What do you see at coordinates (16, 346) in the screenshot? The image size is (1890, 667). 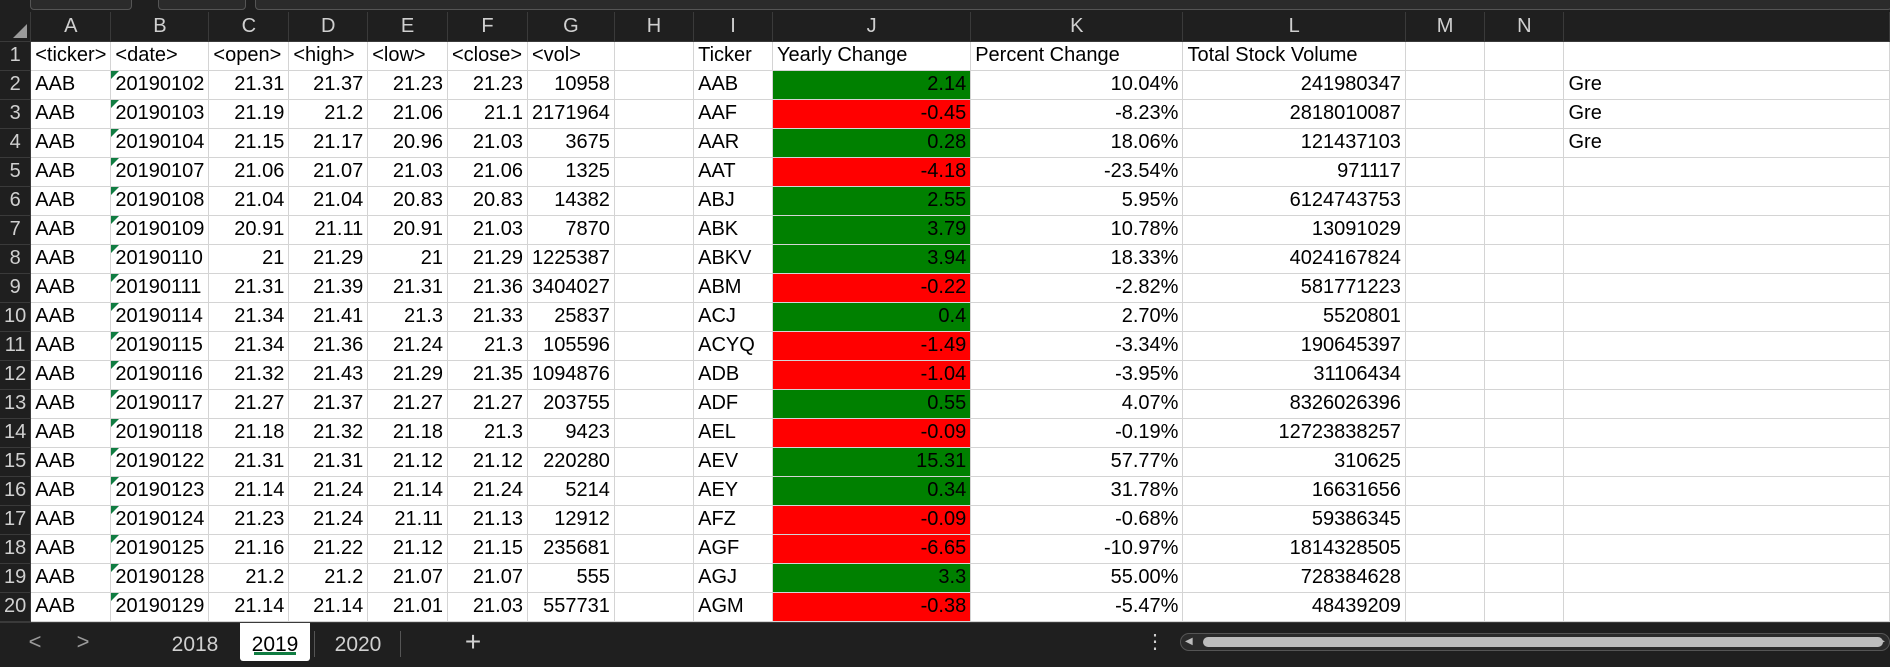 I see `row-header: 11` at bounding box center [16, 346].